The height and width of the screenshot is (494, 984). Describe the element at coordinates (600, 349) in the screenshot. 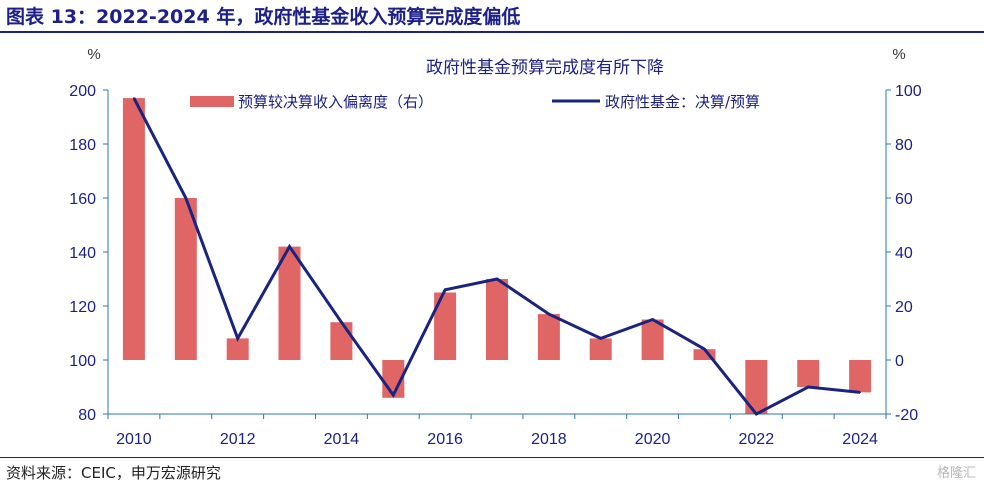

I see `bar-2019` at that location.